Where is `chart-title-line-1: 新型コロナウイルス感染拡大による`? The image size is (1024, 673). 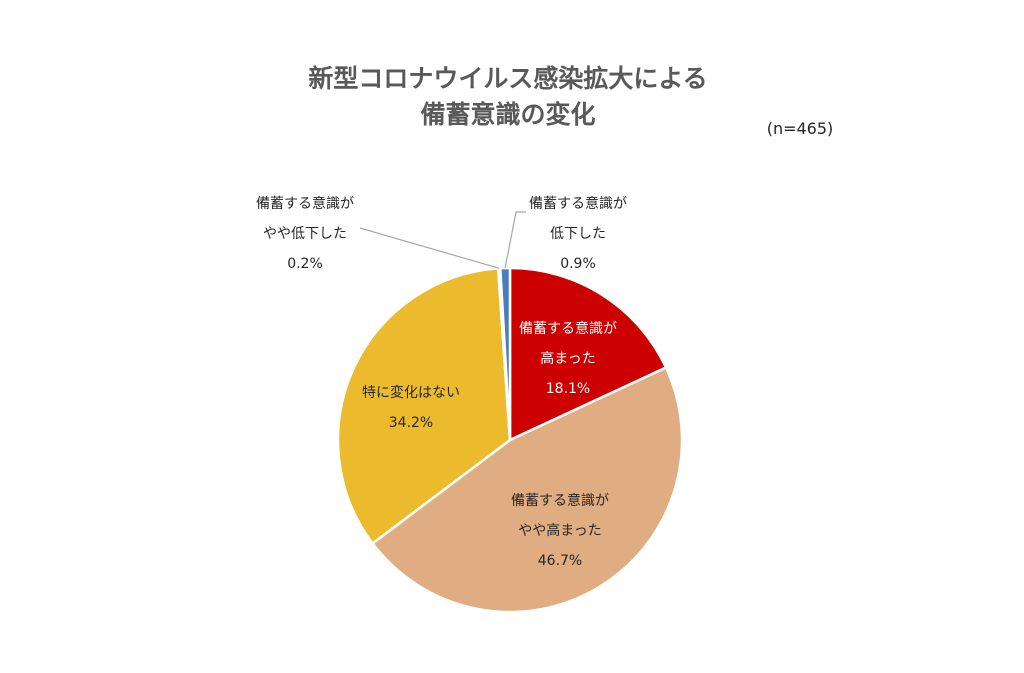 chart-title-line-1: 新型コロナウイルス感染拡大による is located at coordinates (507, 78).